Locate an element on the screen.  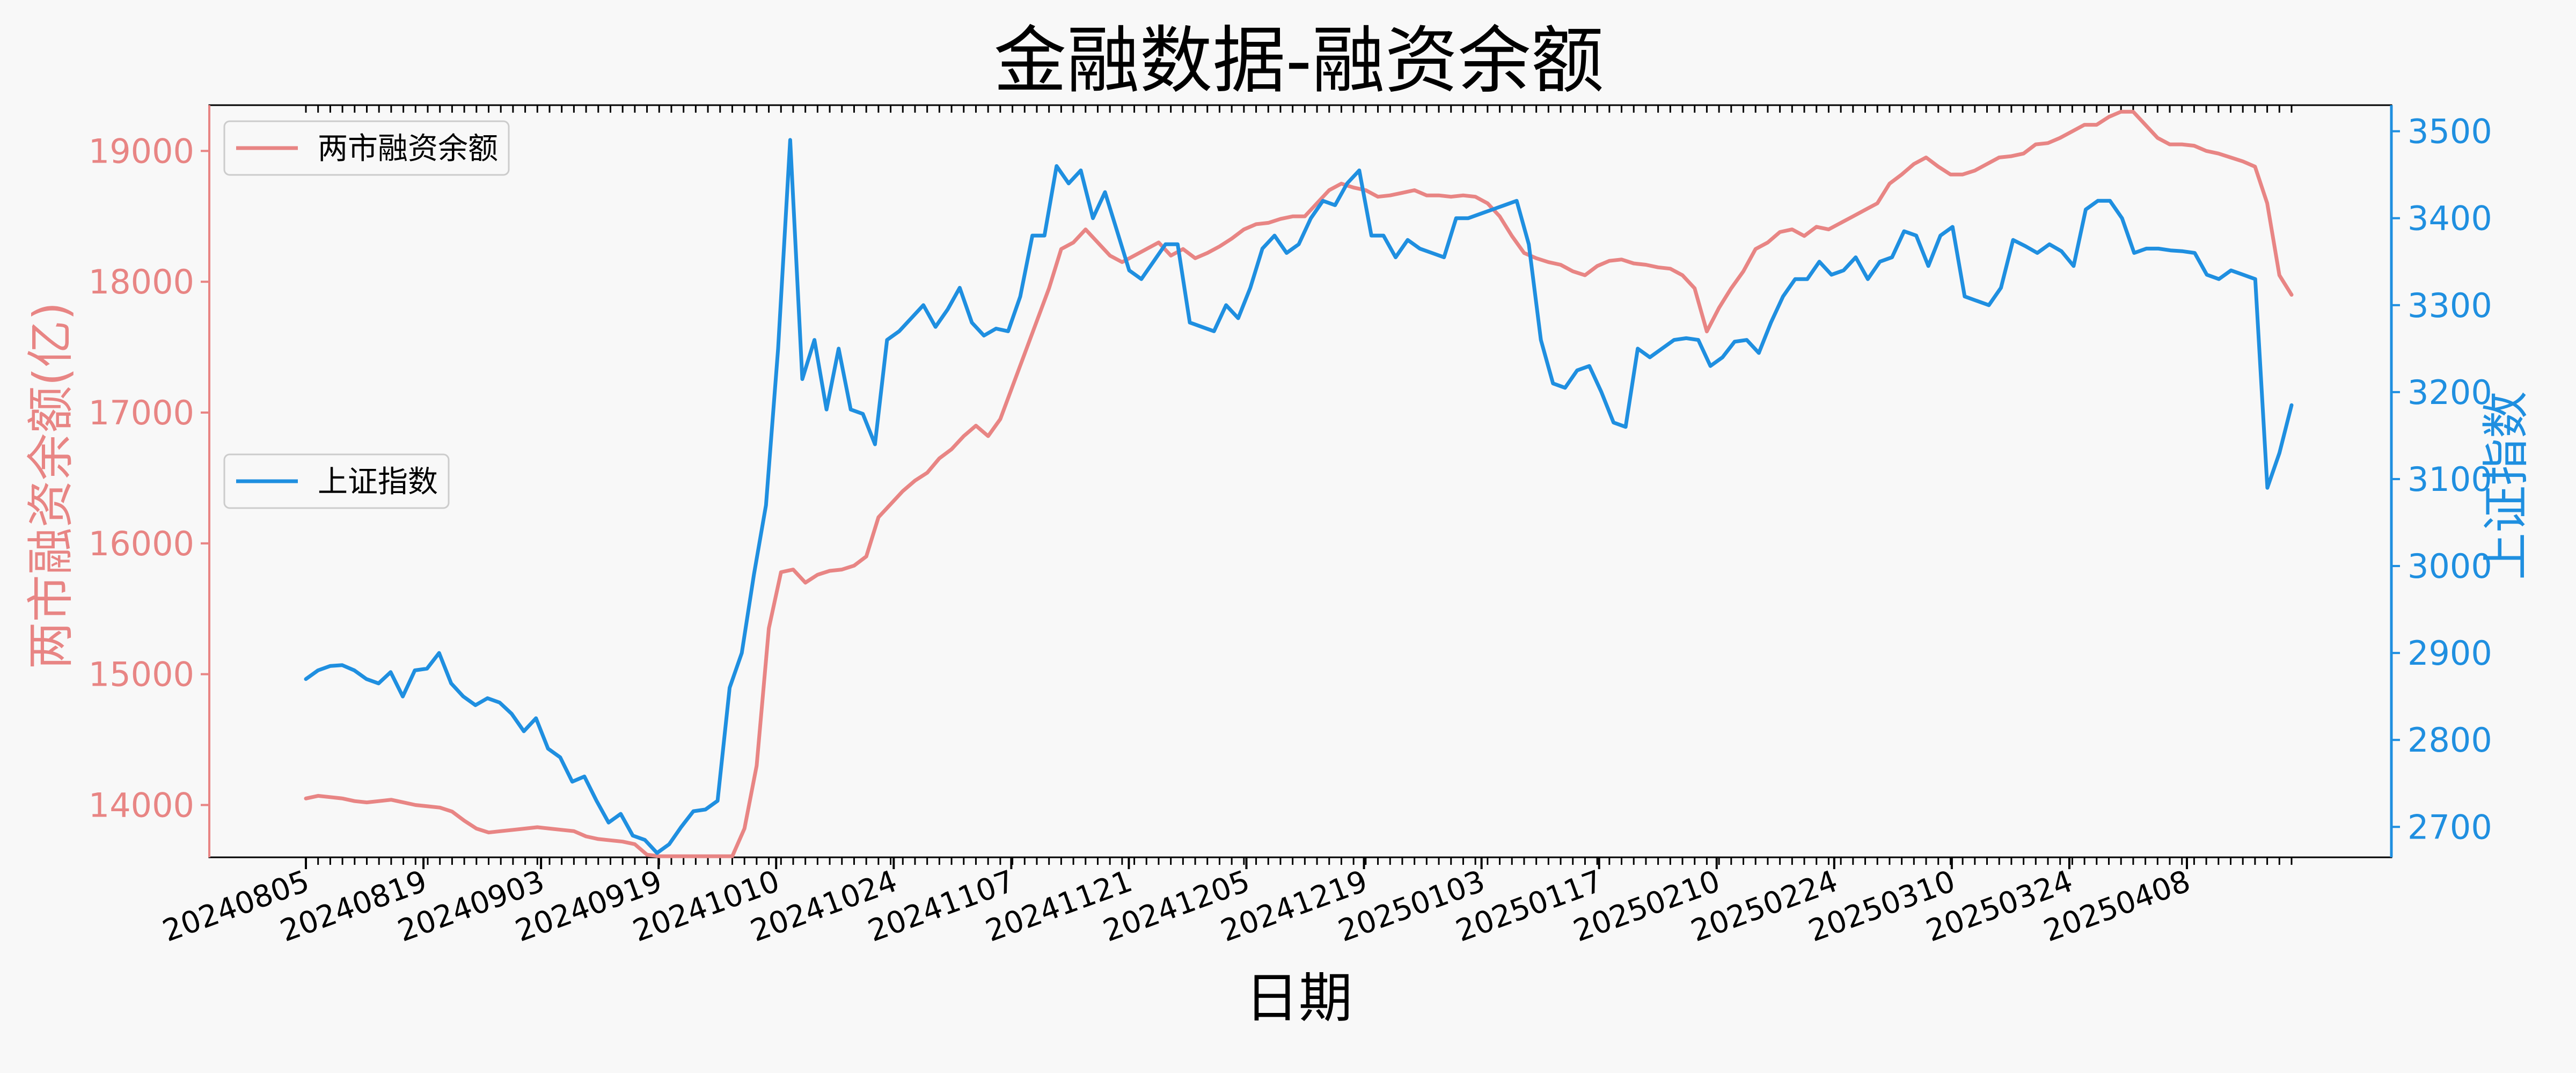
legend-sse-index: 上证指数 is located at coordinates (336, 481).